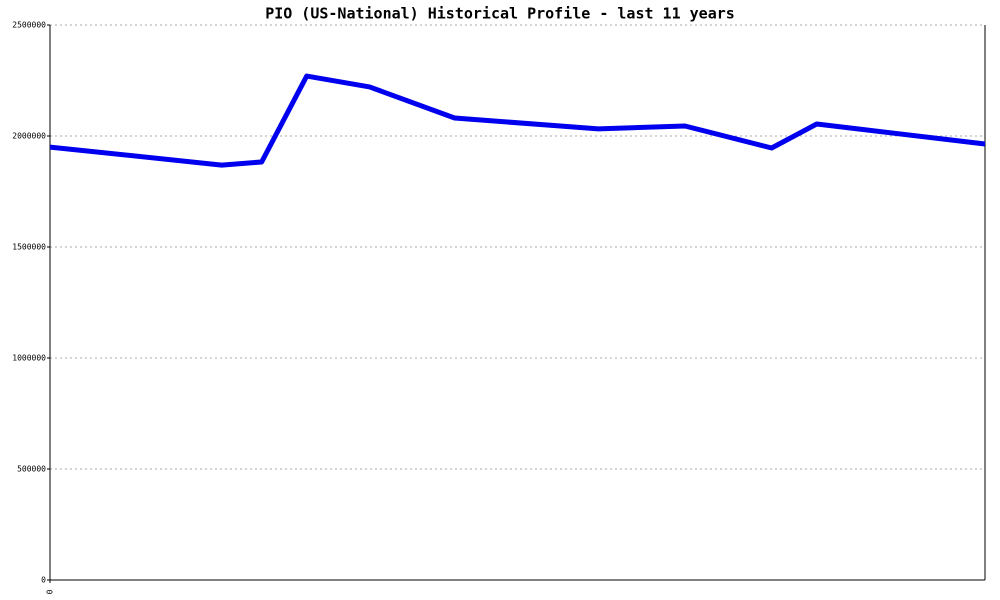 Image resolution: width=1000 pixels, height=600 pixels. What do you see at coordinates (29, 247) in the screenshot?
I see `y-tick-label: 1500000` at bounding box center [29, 247].